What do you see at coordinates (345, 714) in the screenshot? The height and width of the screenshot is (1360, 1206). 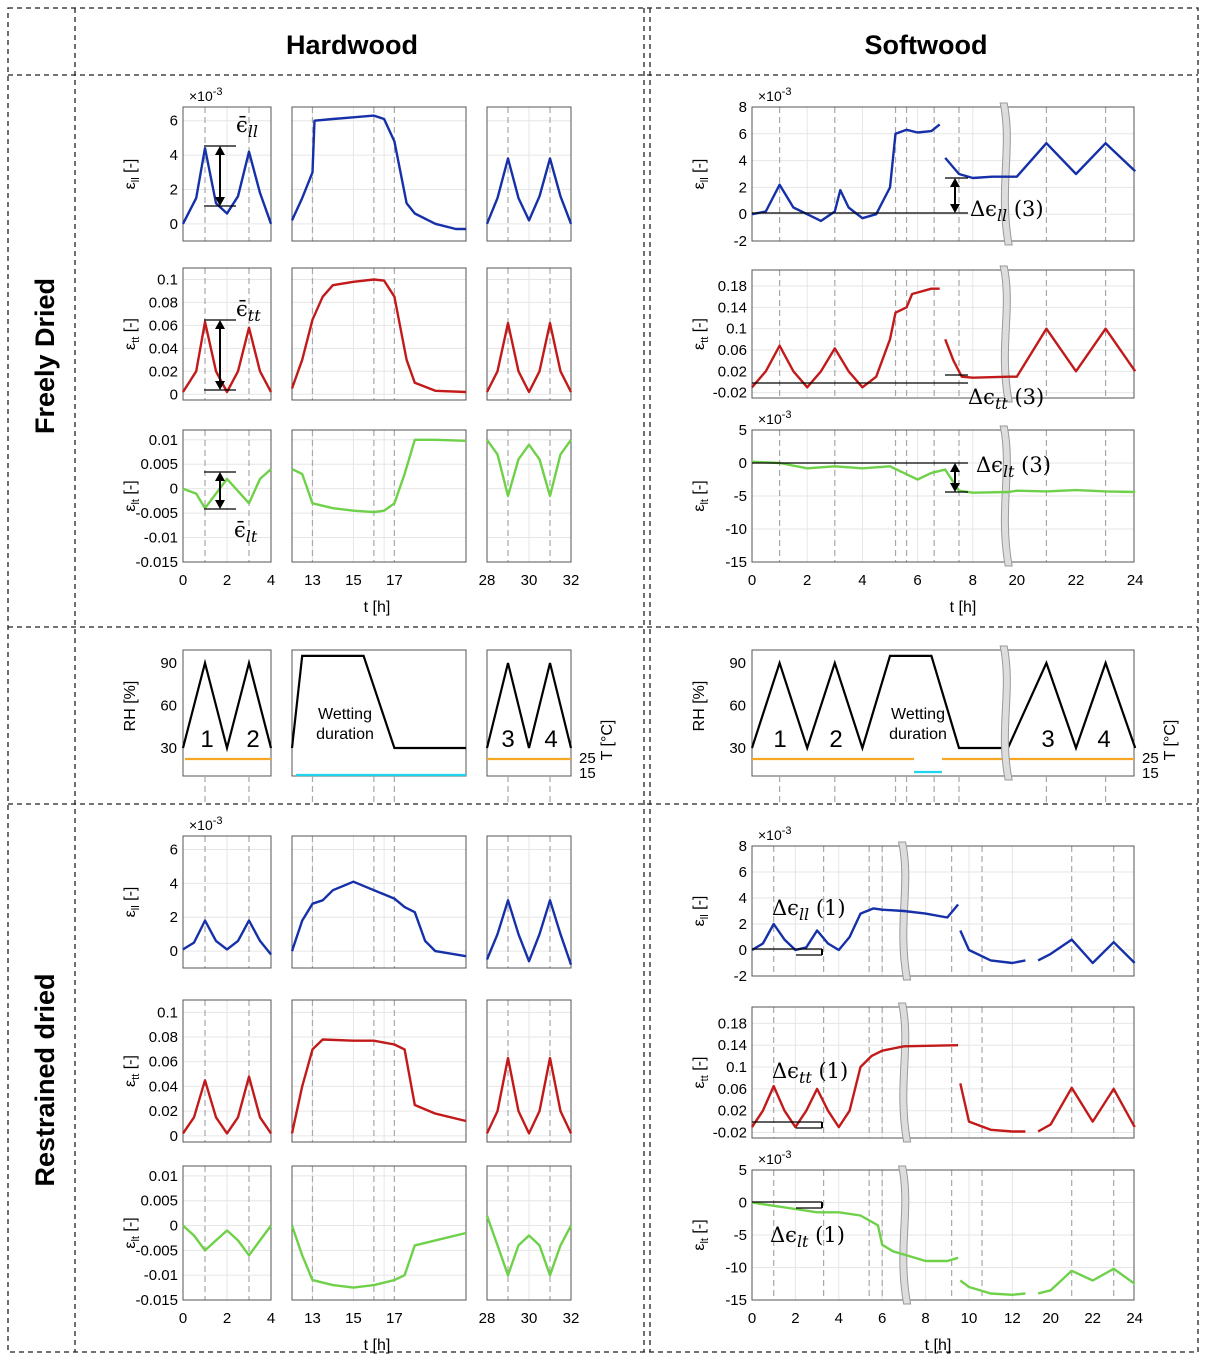 I see `wetting-label: Wetting` at bounding box center [345, 714].